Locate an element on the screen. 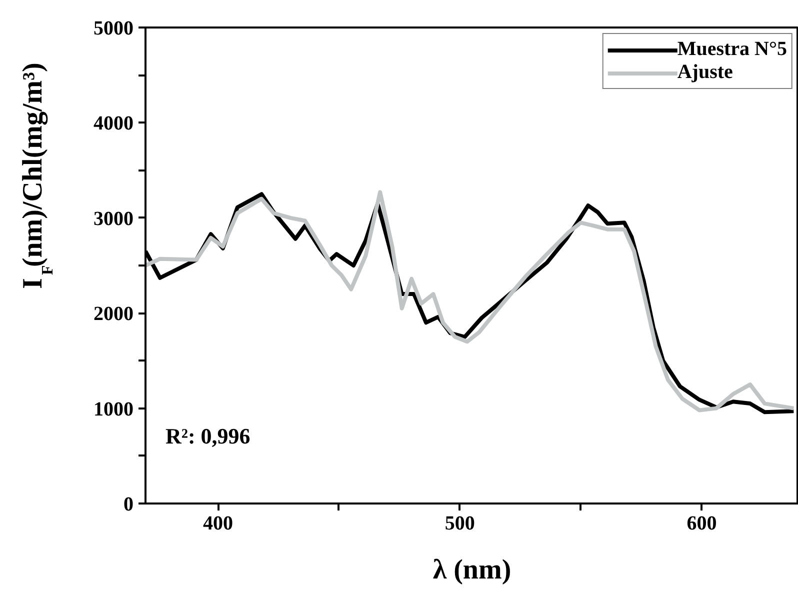  x-axis-title: λ (nm) is located at coordinates (472, 570).